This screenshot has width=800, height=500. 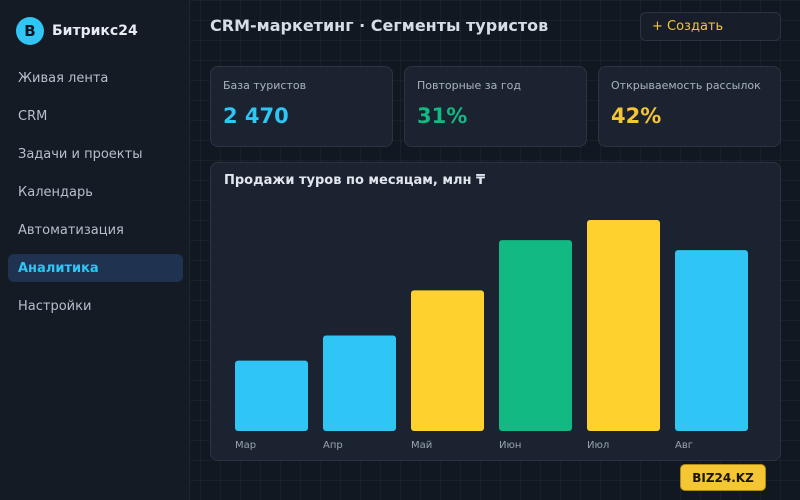 What do you see at coordinates (686, 85) in the screenshot?
I see `kpi-label: Открываемость рассылок` at bounding box center [686, 85].